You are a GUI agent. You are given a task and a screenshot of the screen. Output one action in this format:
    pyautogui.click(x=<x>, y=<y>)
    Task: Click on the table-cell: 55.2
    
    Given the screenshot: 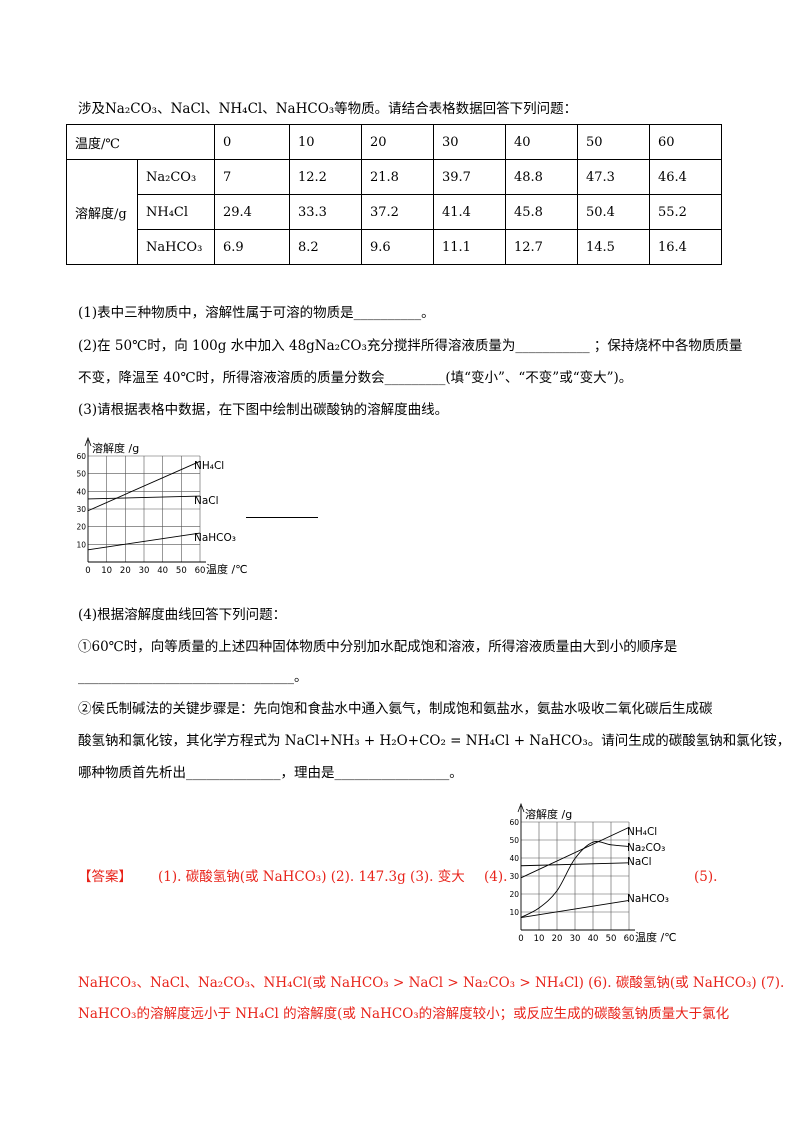 What is the action you would take?
    pyautogui.click(x=685, y=212)
    